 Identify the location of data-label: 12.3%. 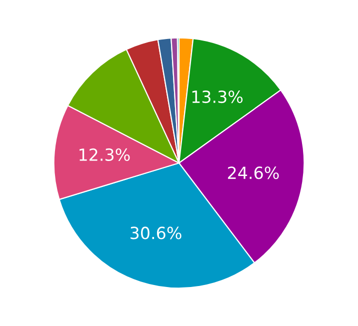
(105, 154).